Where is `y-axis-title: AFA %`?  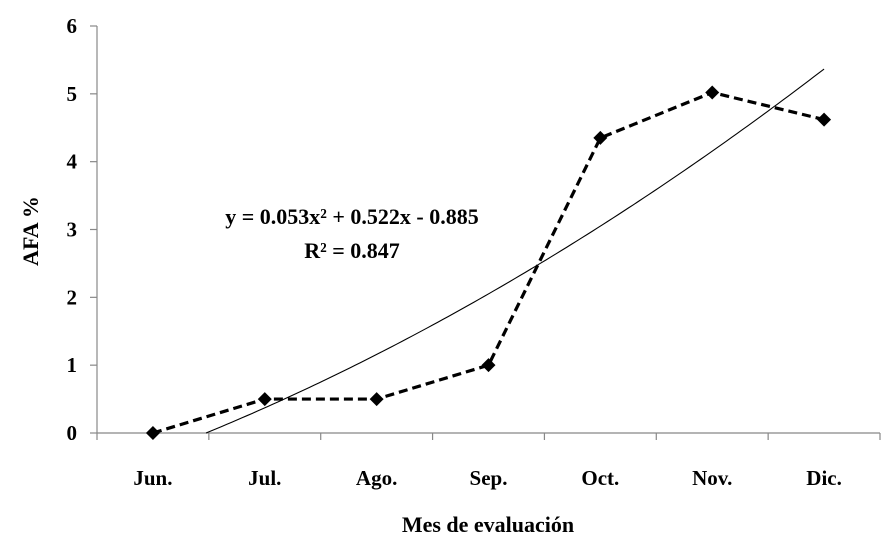 y-axis-title: AFA % is located at coordinates (30, 231).